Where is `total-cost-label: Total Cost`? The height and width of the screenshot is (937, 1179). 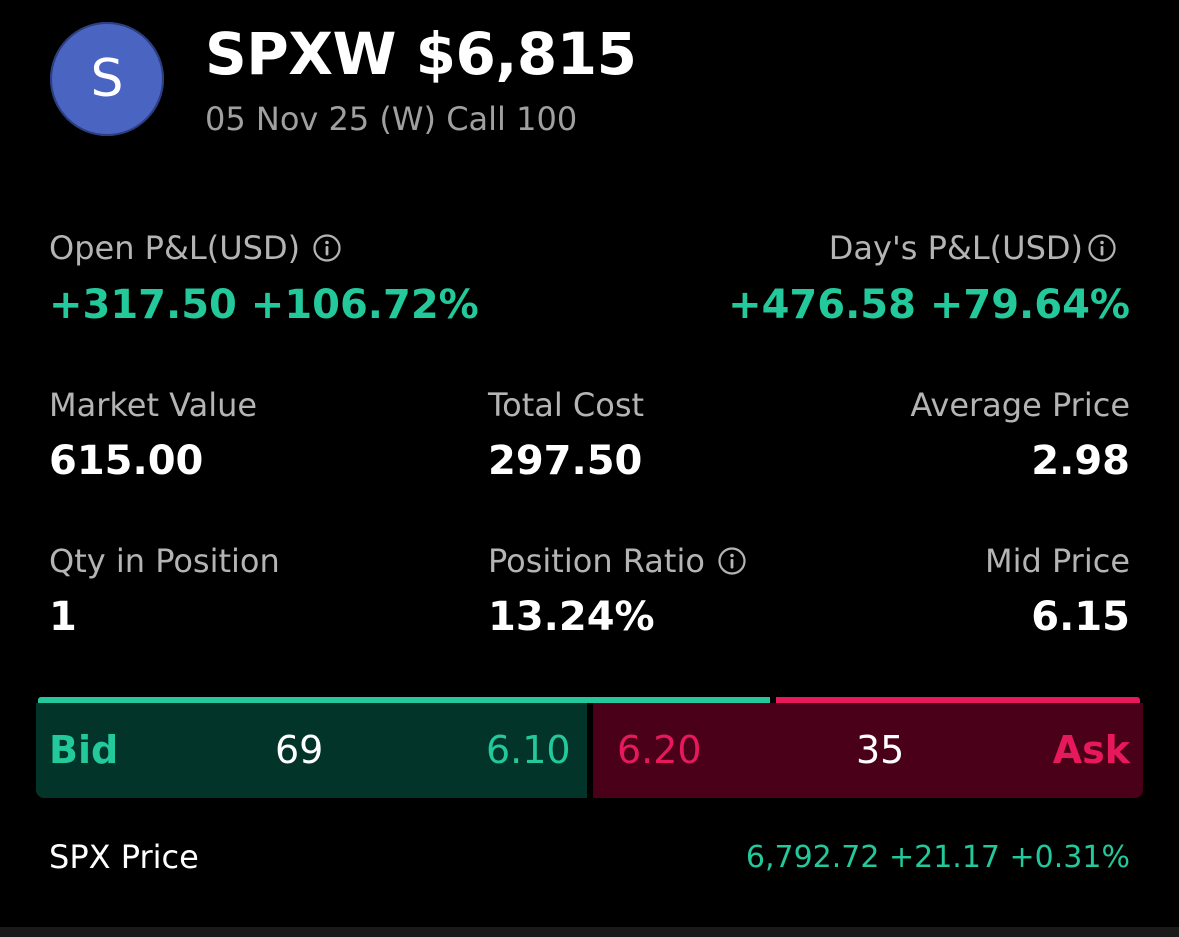
total-cost-label: Total Cost is located at coordinates (566, 405).